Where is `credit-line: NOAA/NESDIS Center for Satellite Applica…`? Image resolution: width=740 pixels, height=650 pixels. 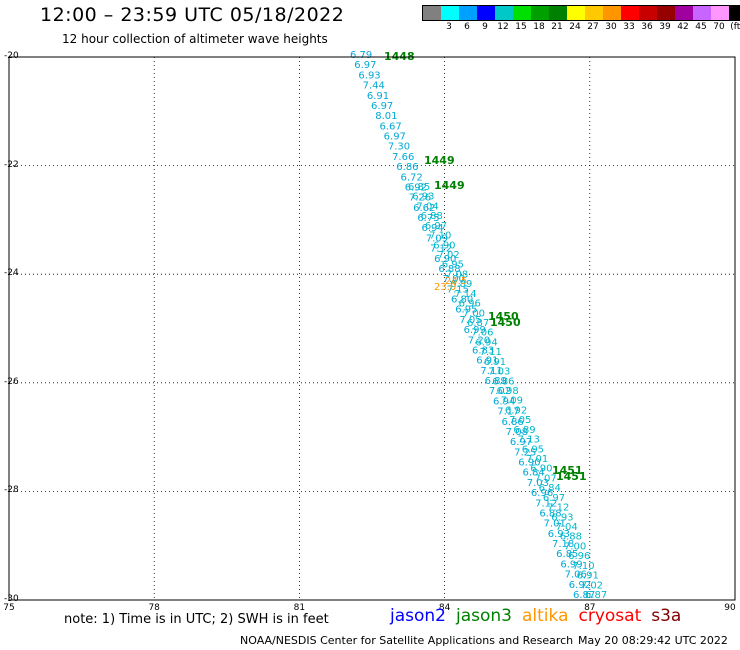 credit-line: NOAA/NESDIS Center for Satellite Applica… is located at coordinates (407, 640).